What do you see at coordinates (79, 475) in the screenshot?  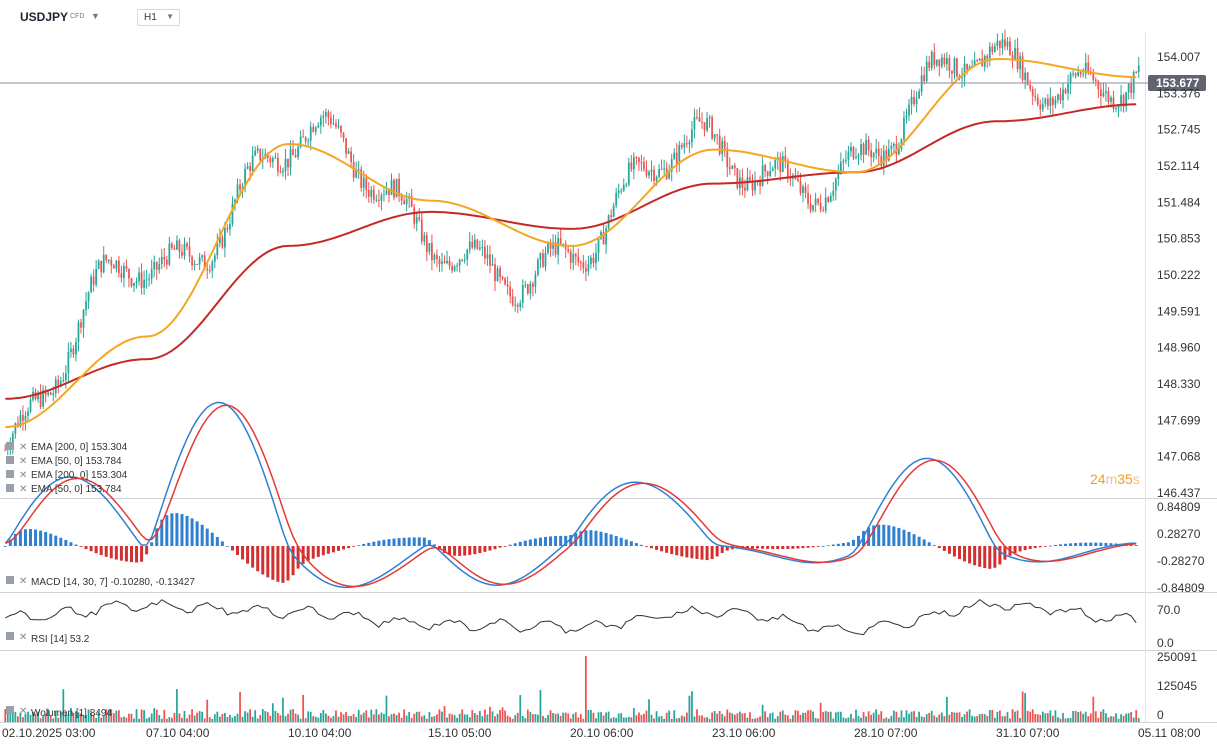 I see `ema-legend-label: EMA [200, 0] 153.304` at bounding box center [79, 475].